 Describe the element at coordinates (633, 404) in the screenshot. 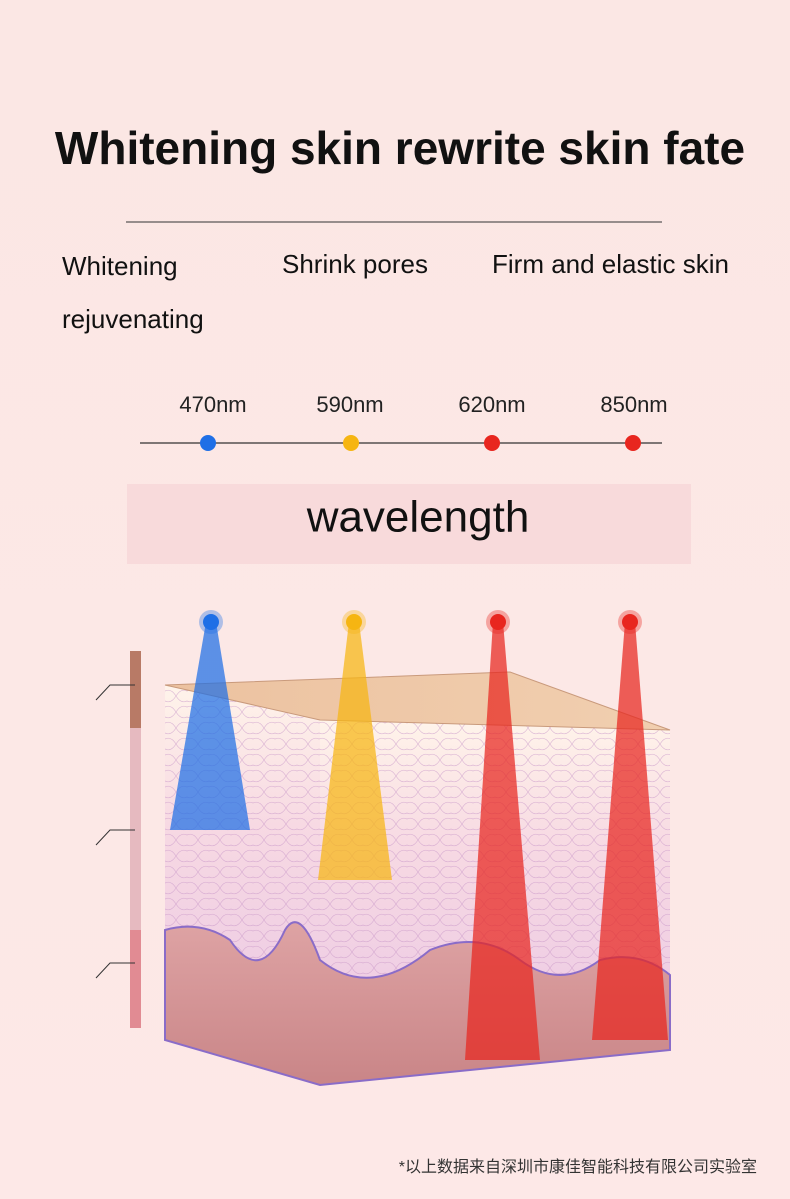

I see `wavelength-value: 850nm` at that location.